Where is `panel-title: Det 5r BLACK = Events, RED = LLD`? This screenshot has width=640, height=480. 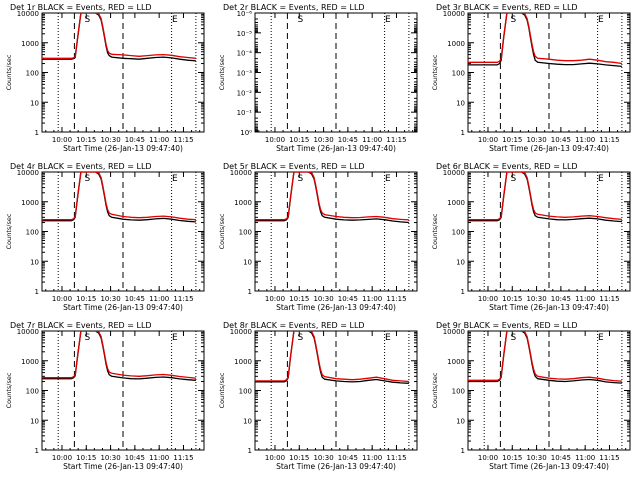
panel-title: Det 5r BLACK = Events, RED = LLD is located at coordinates (294, 166).